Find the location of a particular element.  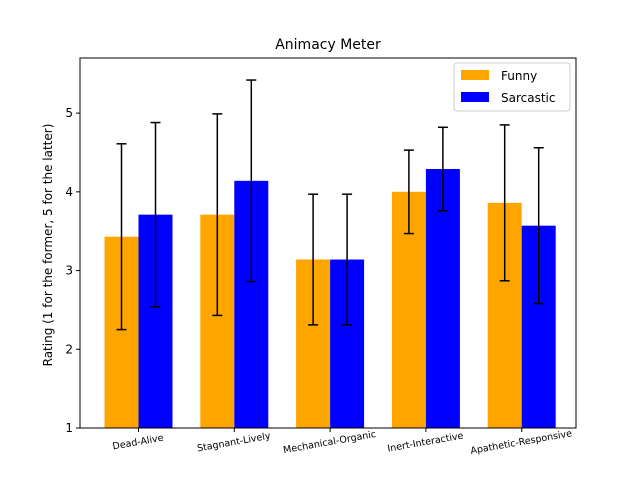

y-tick-label: 5 is located at coordinates (69, 113).